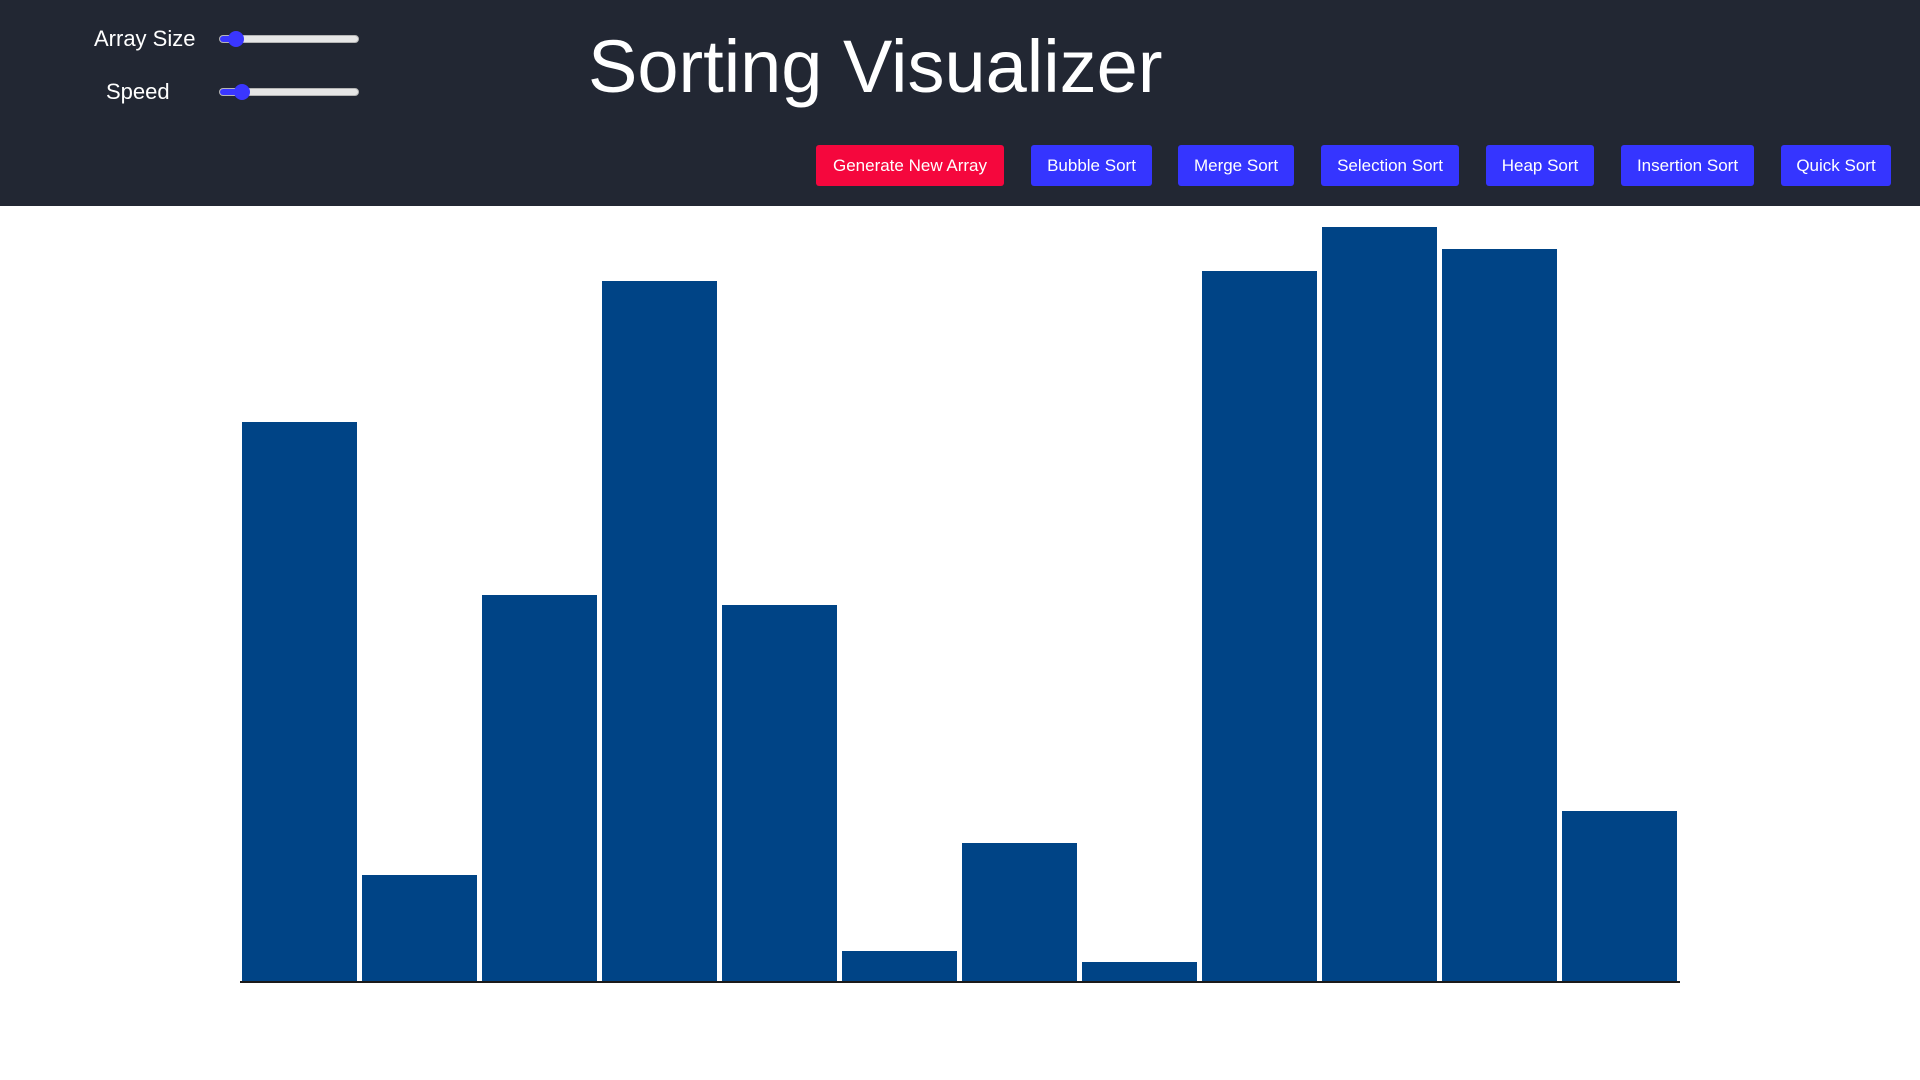  Describe the element at coordinates (1390, 165) in the screenshot. I see `selection-sort-button: Selection Sort` at that location.